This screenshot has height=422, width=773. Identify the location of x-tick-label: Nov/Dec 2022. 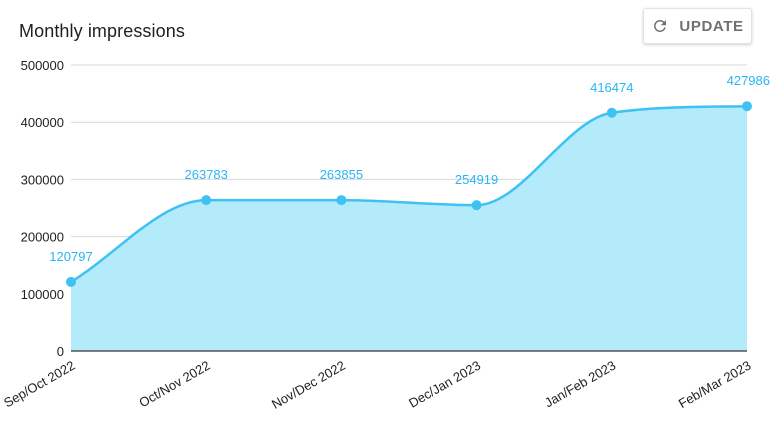
(308, 385).